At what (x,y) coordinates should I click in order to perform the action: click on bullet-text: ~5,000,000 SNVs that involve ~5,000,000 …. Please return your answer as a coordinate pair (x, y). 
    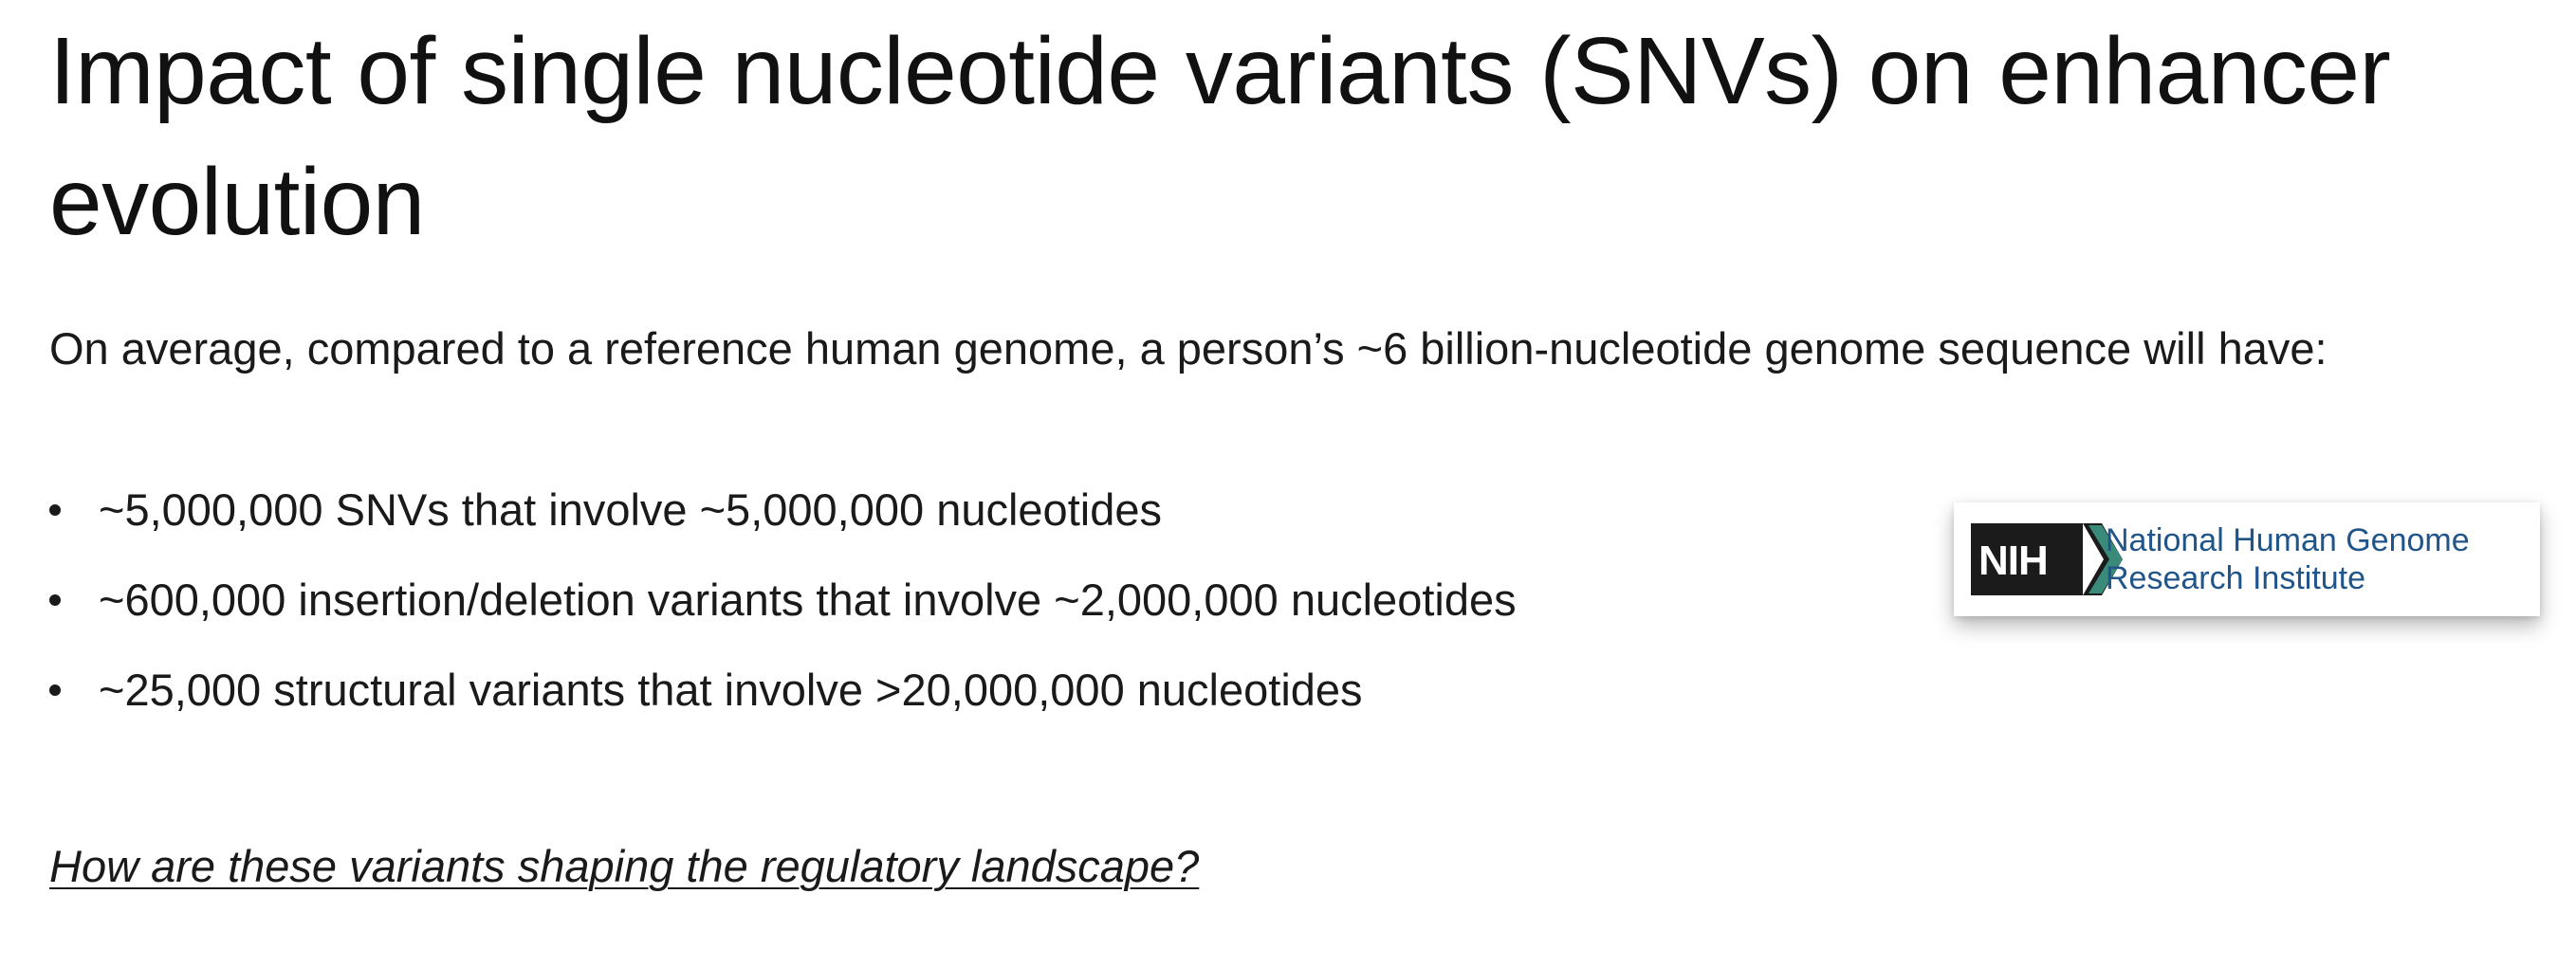
    Looking at the image, I should click on (630, 509).